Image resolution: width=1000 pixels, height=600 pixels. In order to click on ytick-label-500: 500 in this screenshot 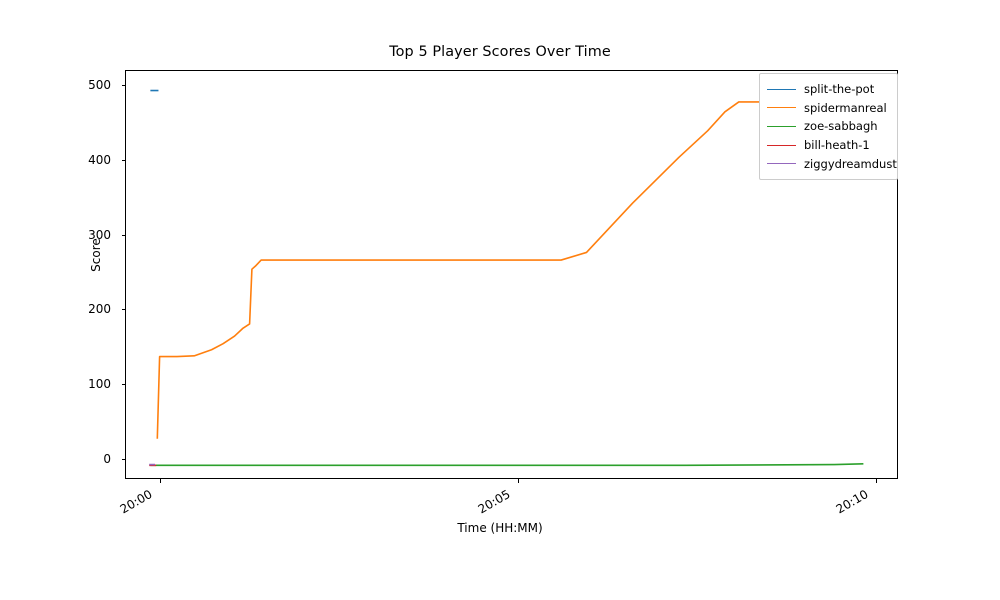, I will do `click(99, 85)`.